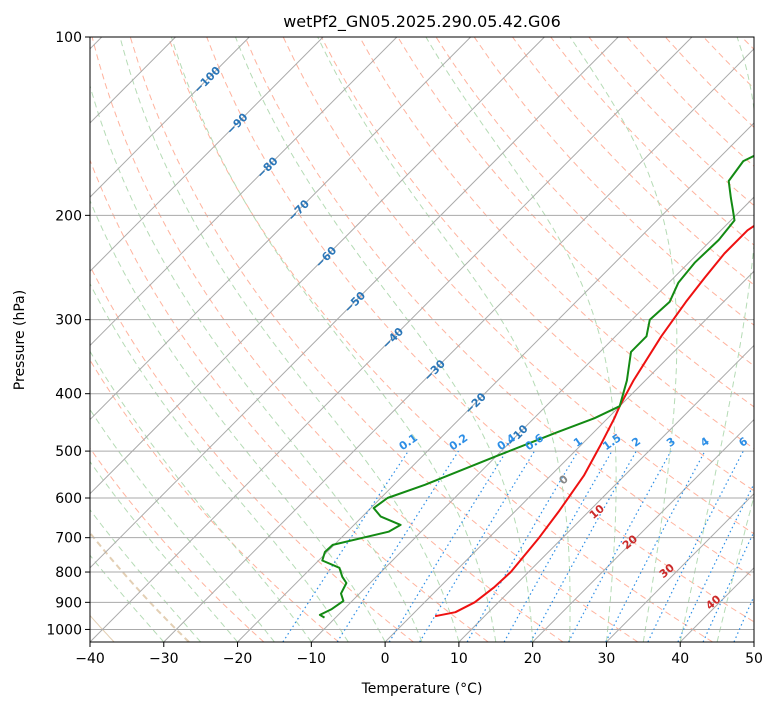 This screenshot has height=708, width=775. Describe the element at coordinates (754, 659) in the screenshot. I see `x-tick-label: 50` at that location.